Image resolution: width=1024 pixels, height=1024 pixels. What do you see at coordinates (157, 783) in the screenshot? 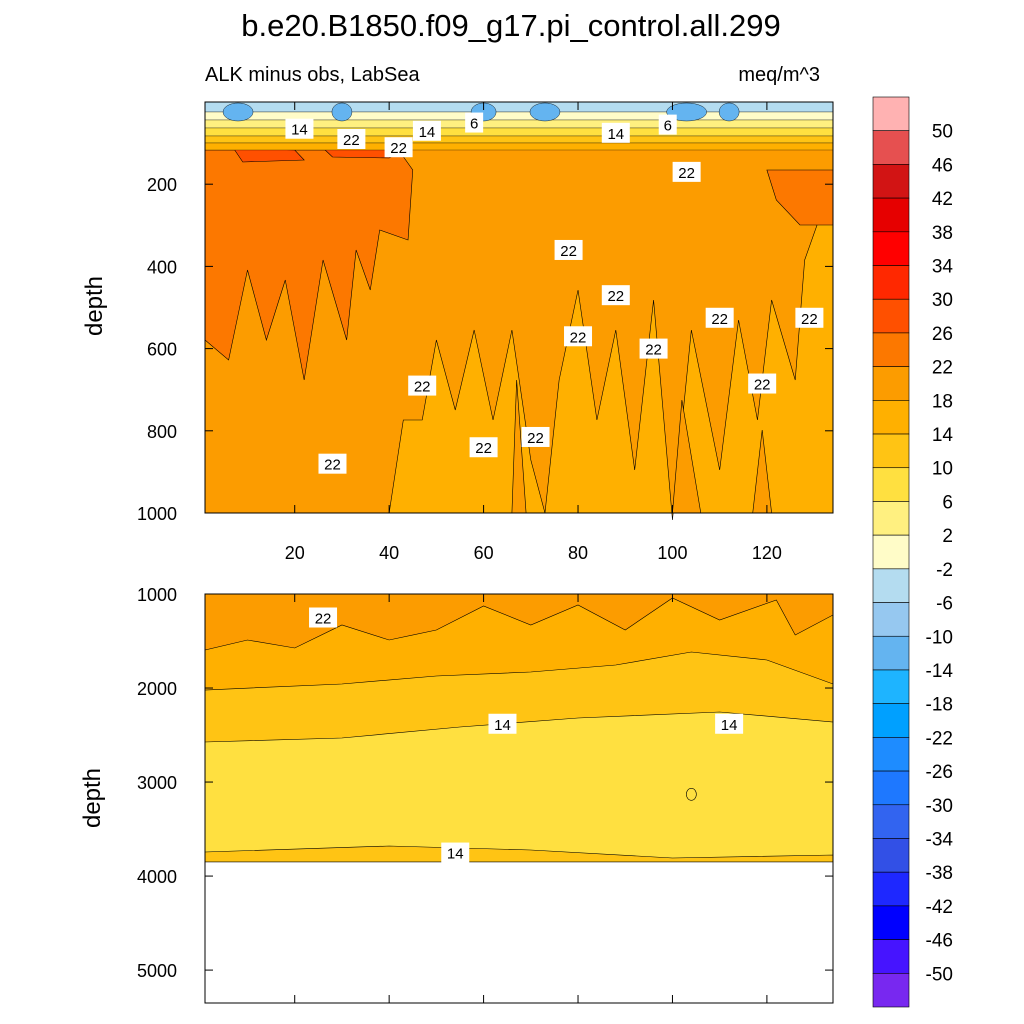
I see `bottom-y-tick-label: 3000` at bounding box center [157, 783].